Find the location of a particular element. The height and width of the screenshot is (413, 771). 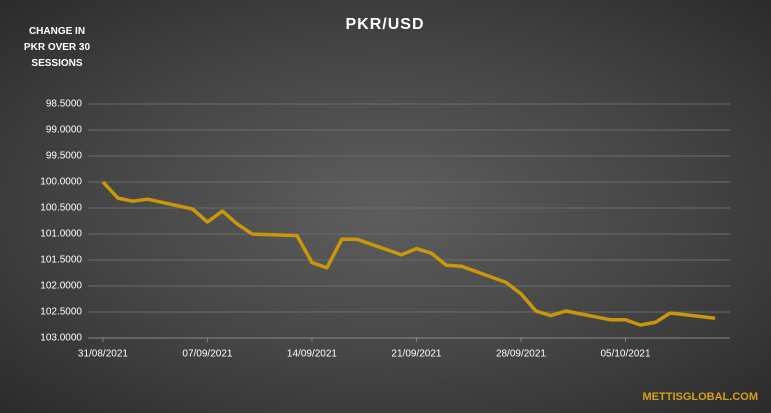

y-tick-label: 103.0000 is located at coordinates (61, 338).